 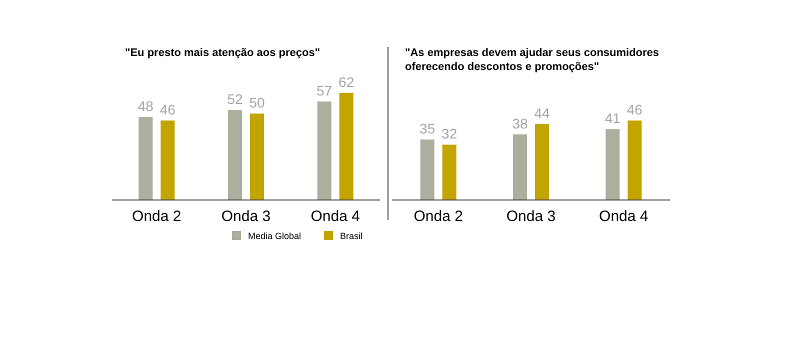 What do you see at coordinates (235, 99) in the screenshot?
I see `data-label: 52` at bounding box center [235, 99].